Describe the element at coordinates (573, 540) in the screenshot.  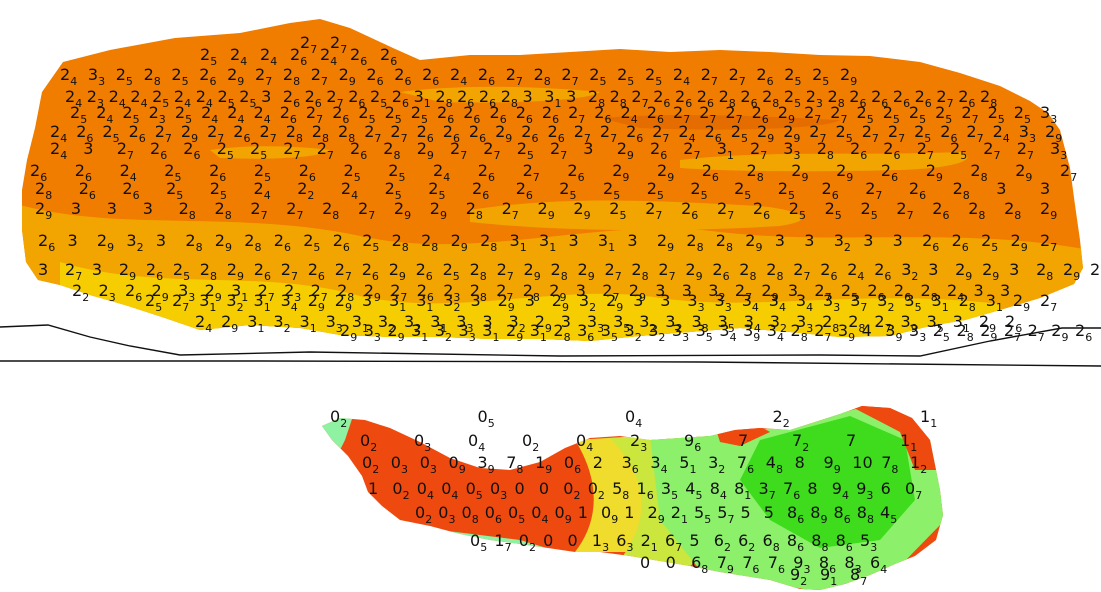
I see `value-label: 0` at that location.